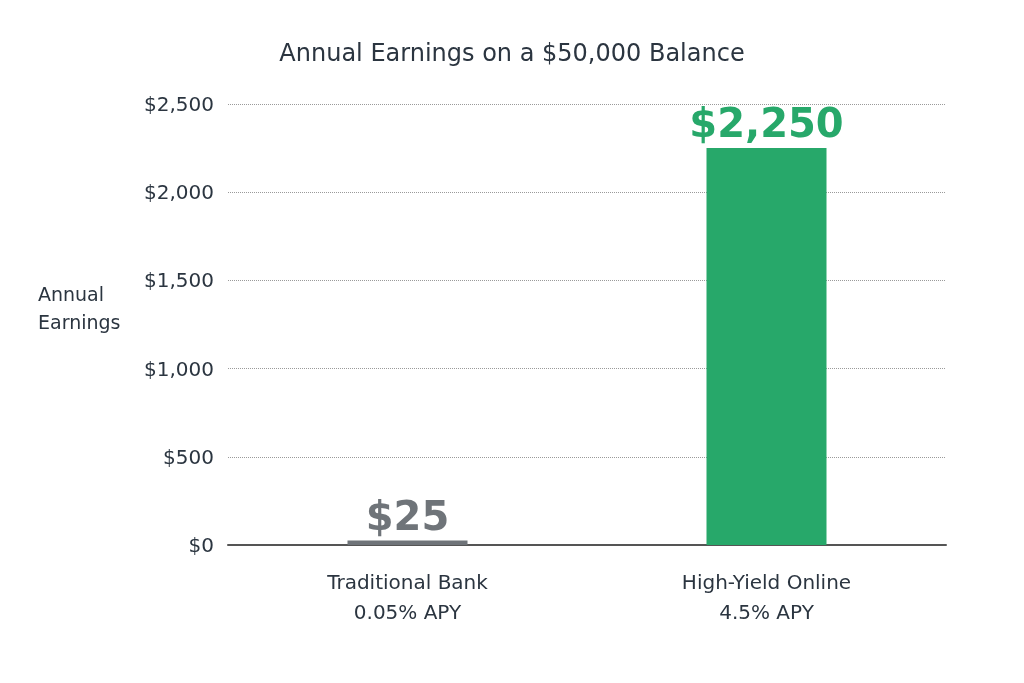 The width and height of the screenshot is (1024, 683). What do you see at coordinates (79, 308) in the screenshot?
I see `y-axis-title: Annual Earnings` at bounding box center [79, 308].